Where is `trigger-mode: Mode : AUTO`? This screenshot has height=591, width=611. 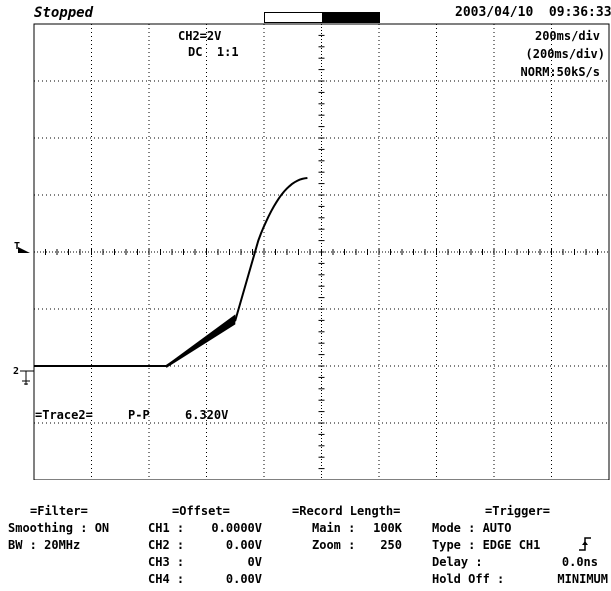 trigger-mode: Mode : AUTO is located at coordinates (472, 528).